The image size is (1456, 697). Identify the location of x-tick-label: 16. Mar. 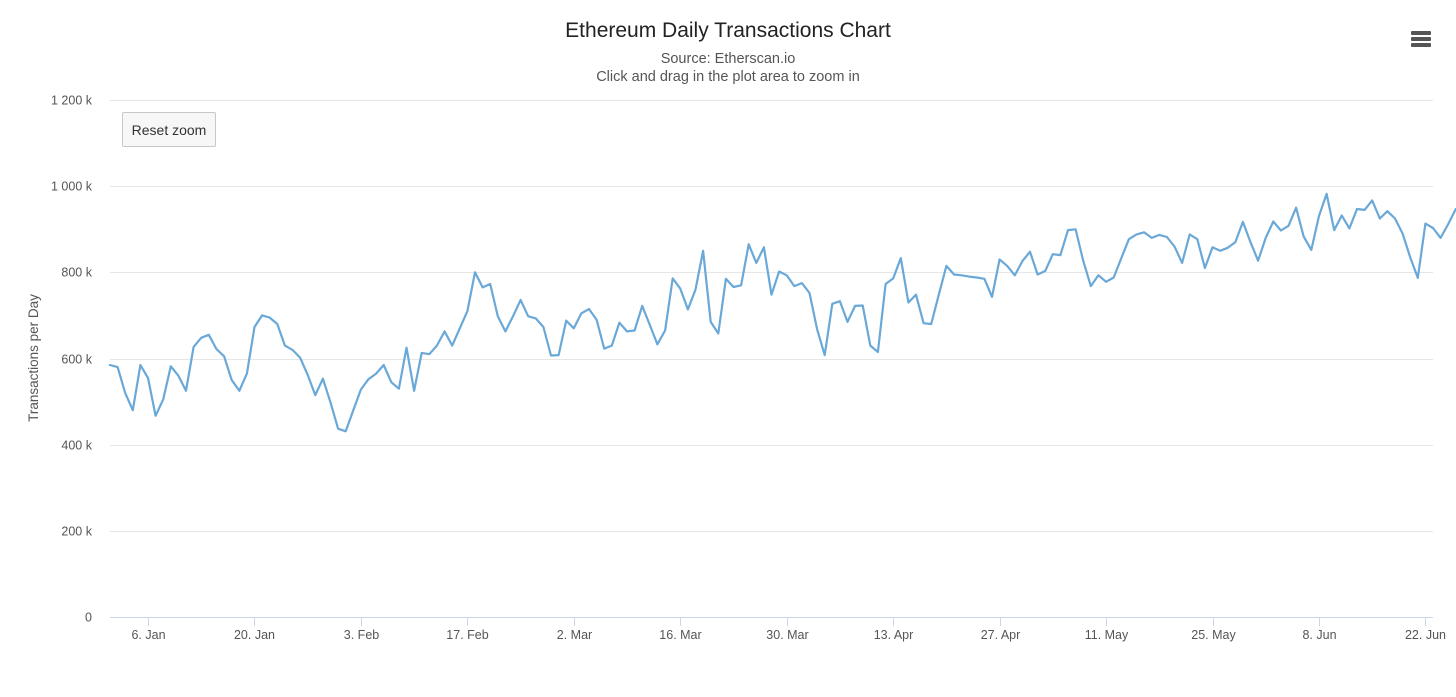
(680, 635).